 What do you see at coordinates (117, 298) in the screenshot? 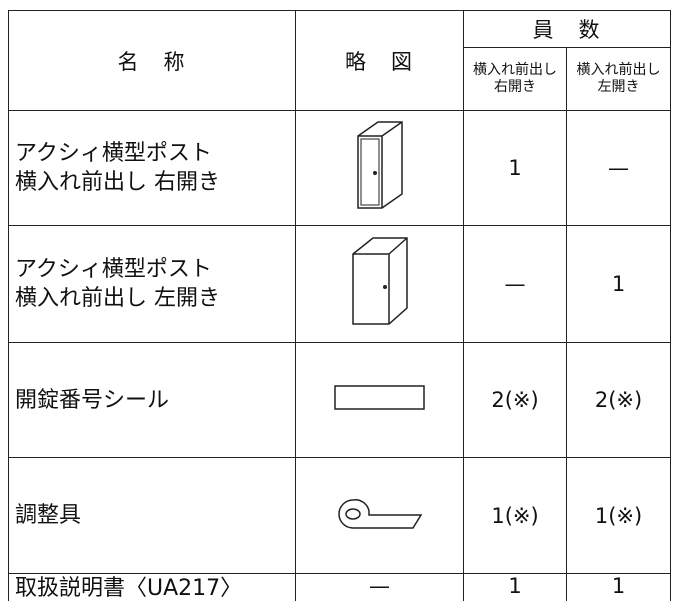
I see `text: 横入れ前出し 左開き` at bounding box center [117, 298].